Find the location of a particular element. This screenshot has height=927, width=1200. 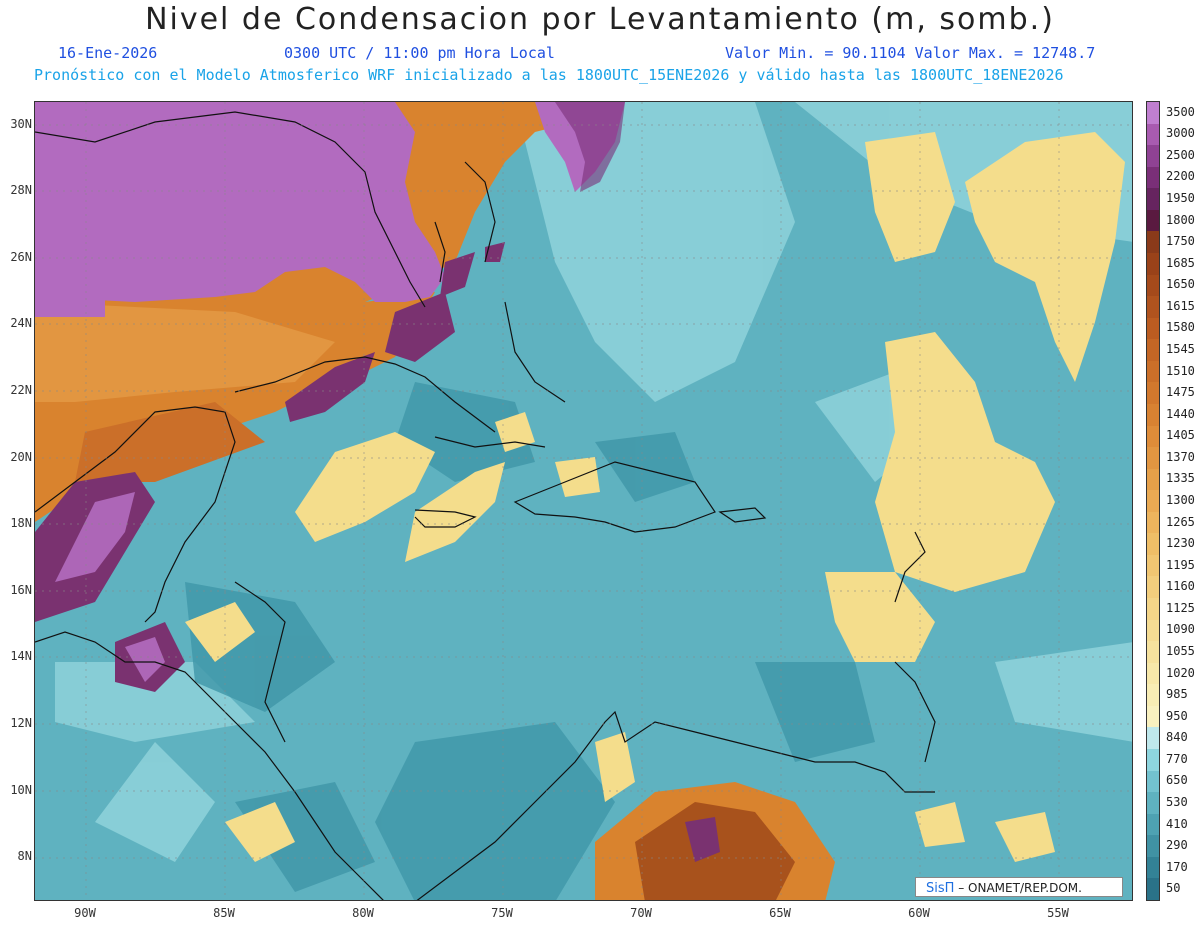

colorbar-level-label: 1510 is located at coordinates (1180, 370).